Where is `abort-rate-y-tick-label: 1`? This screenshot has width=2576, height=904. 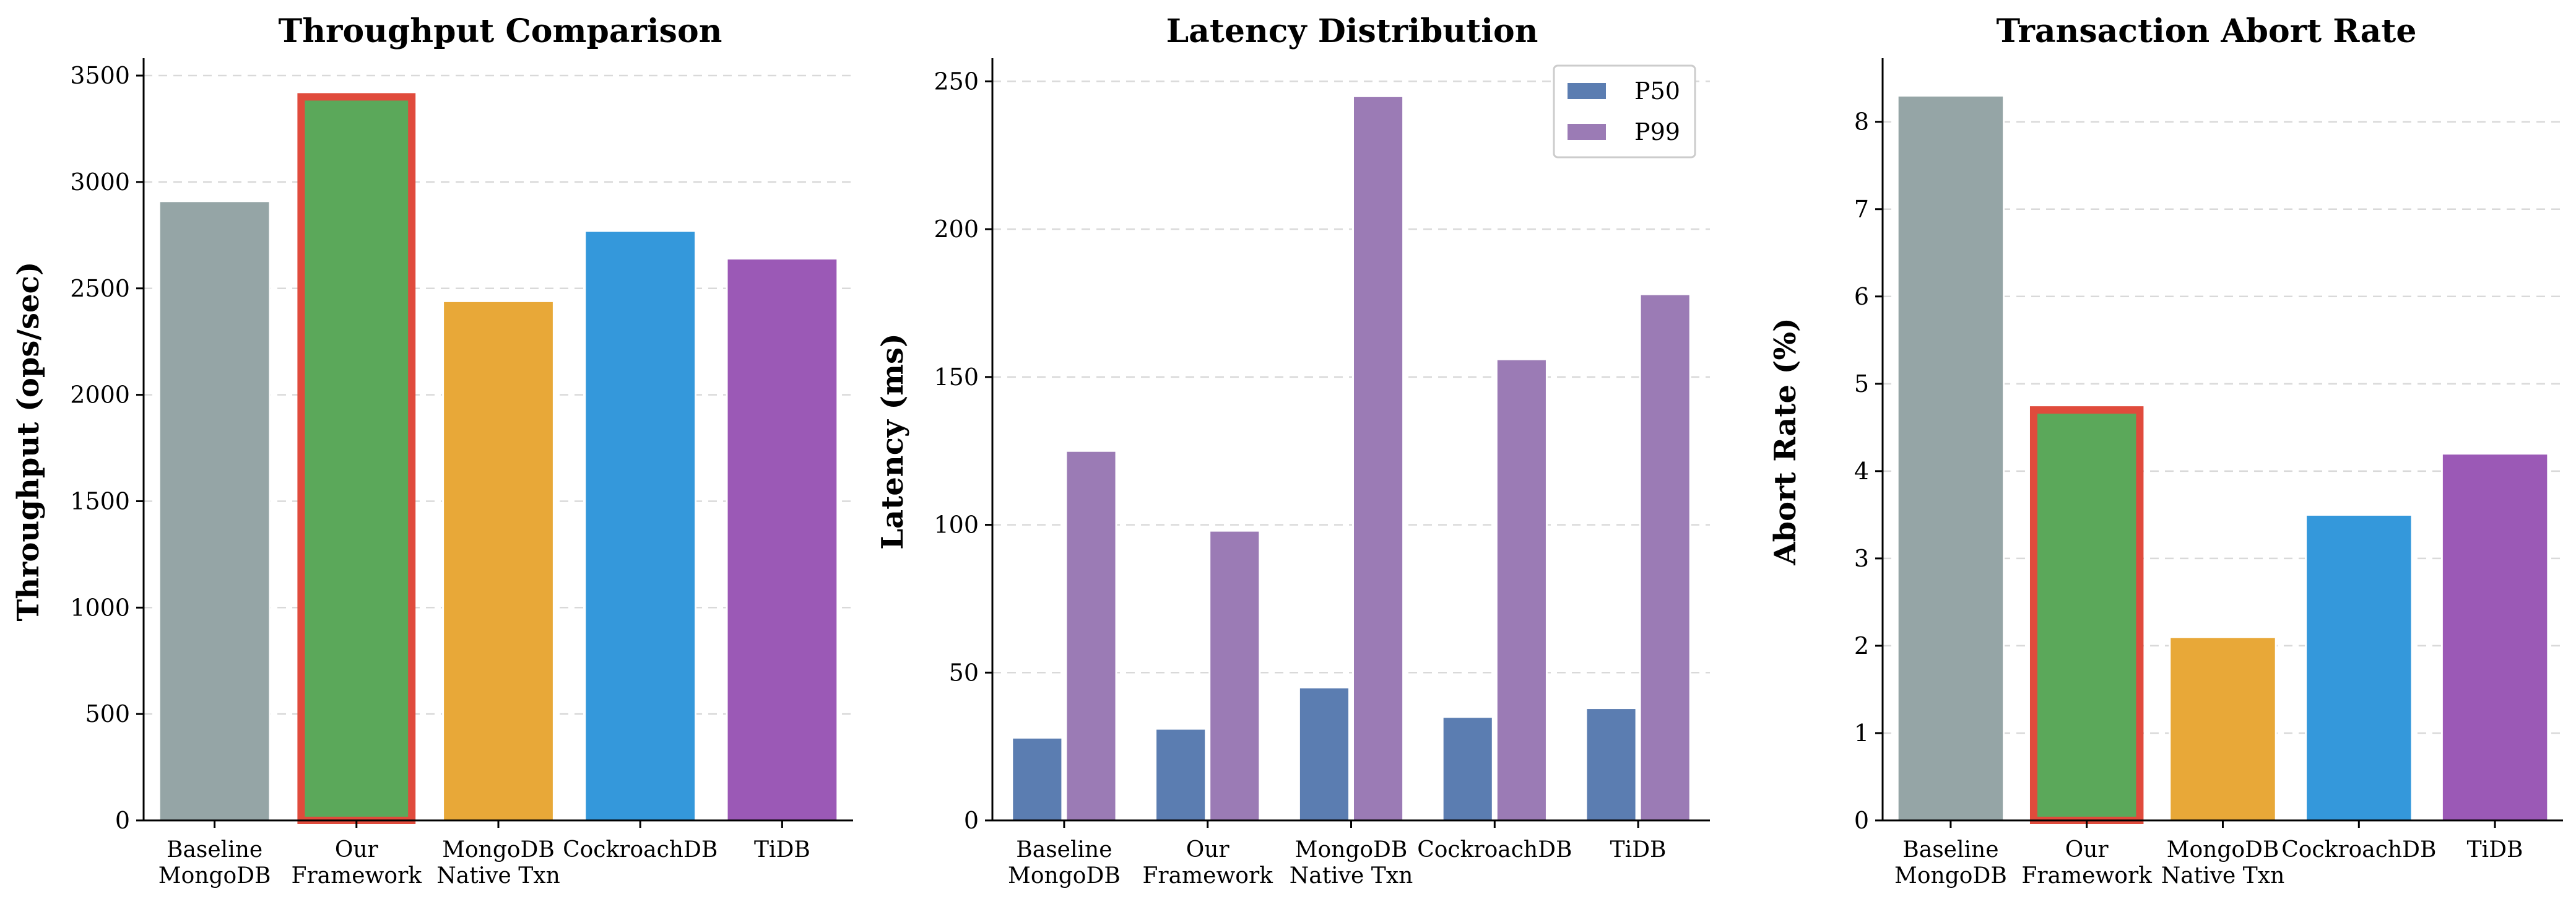
abort-rate-y-tick-label: 1 is located at coordinates (1861, 733).